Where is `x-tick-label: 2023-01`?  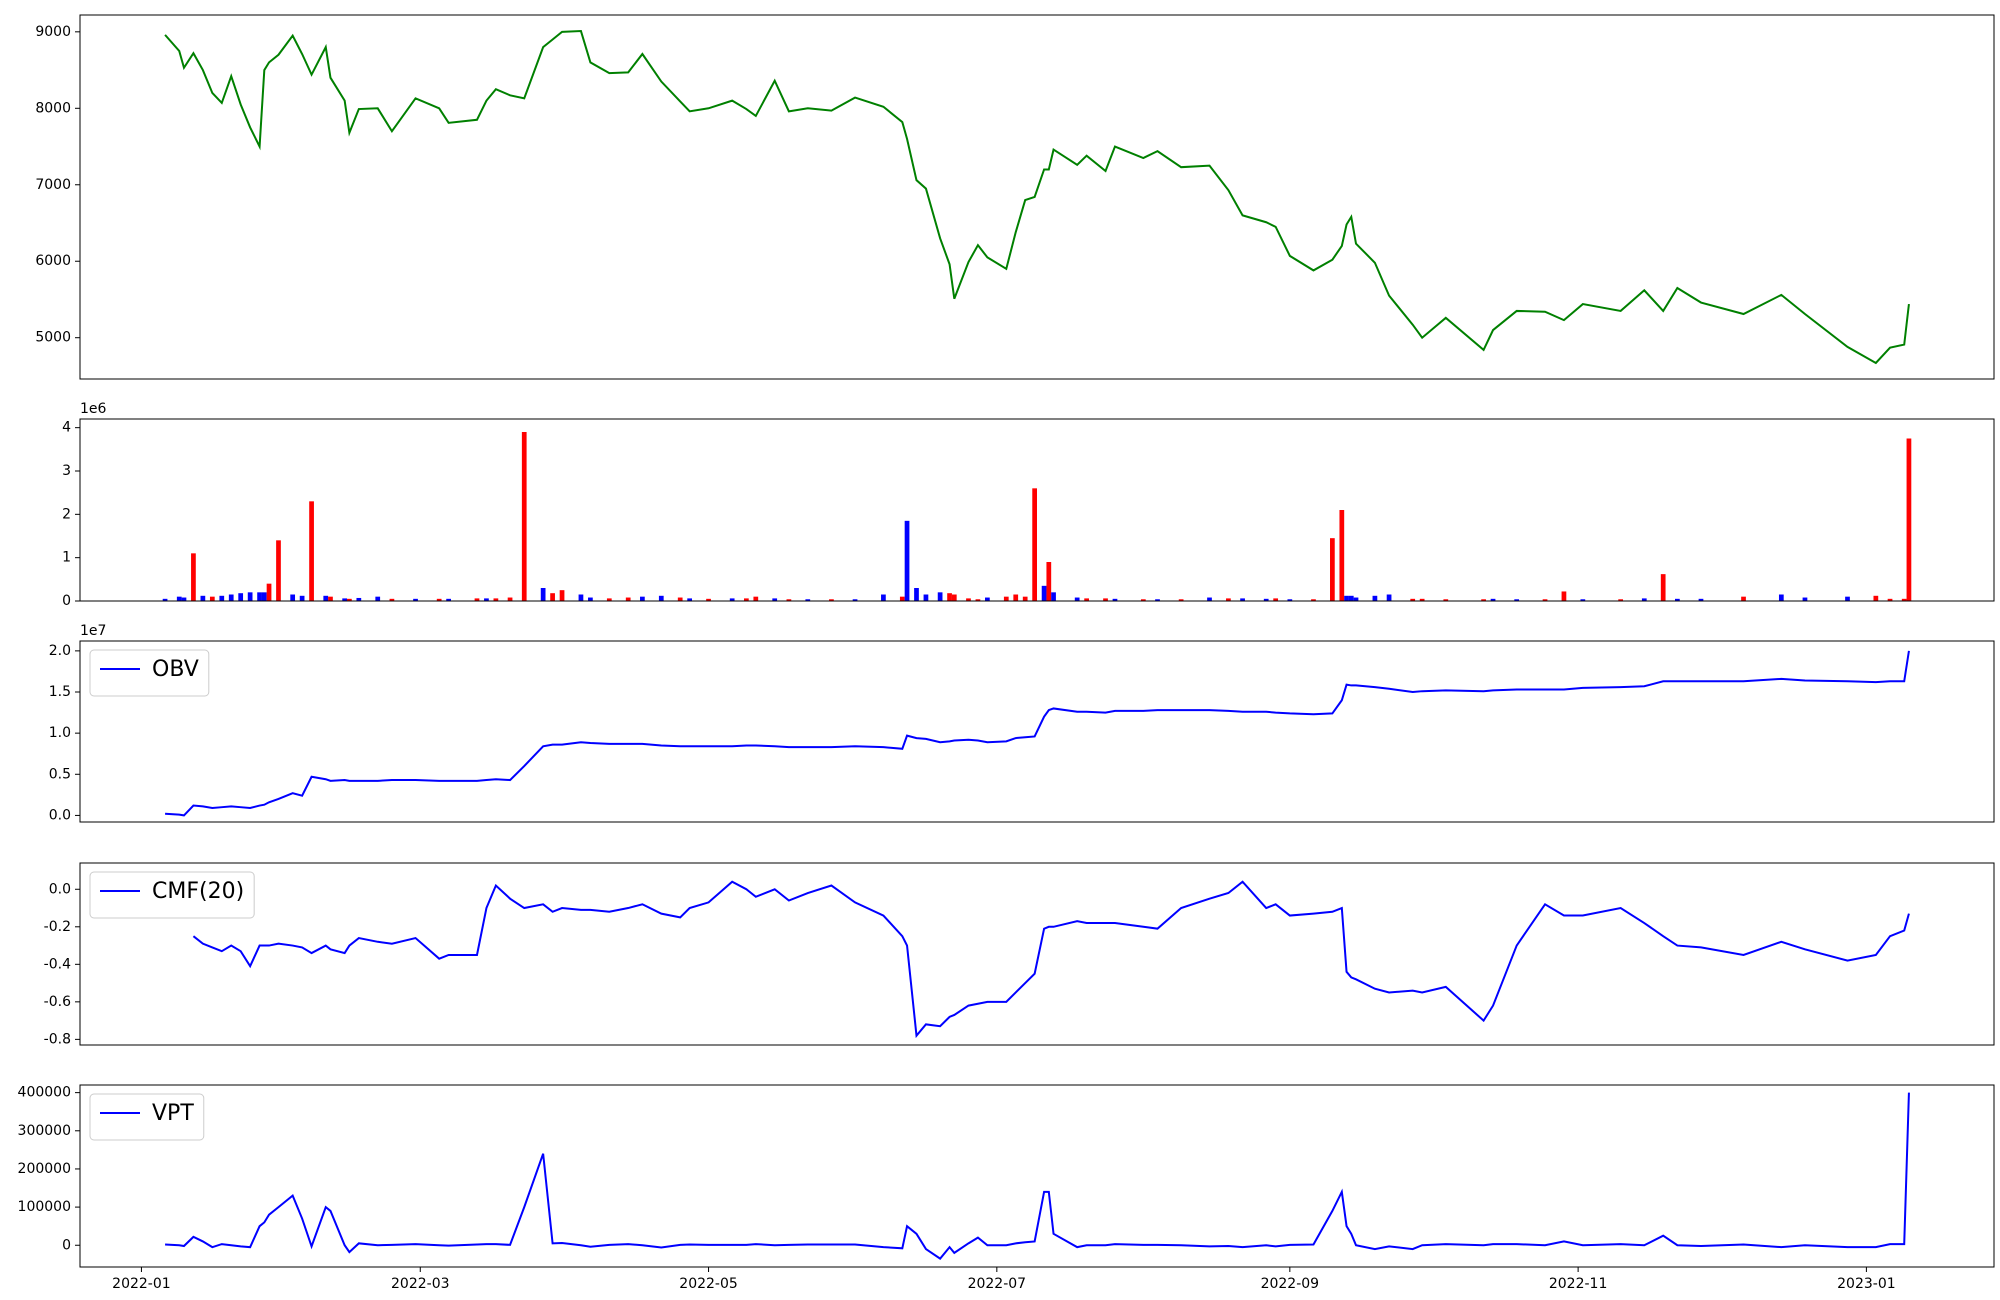
x-tick-label: 2023-01 is located at coordinates (1866, 1284).